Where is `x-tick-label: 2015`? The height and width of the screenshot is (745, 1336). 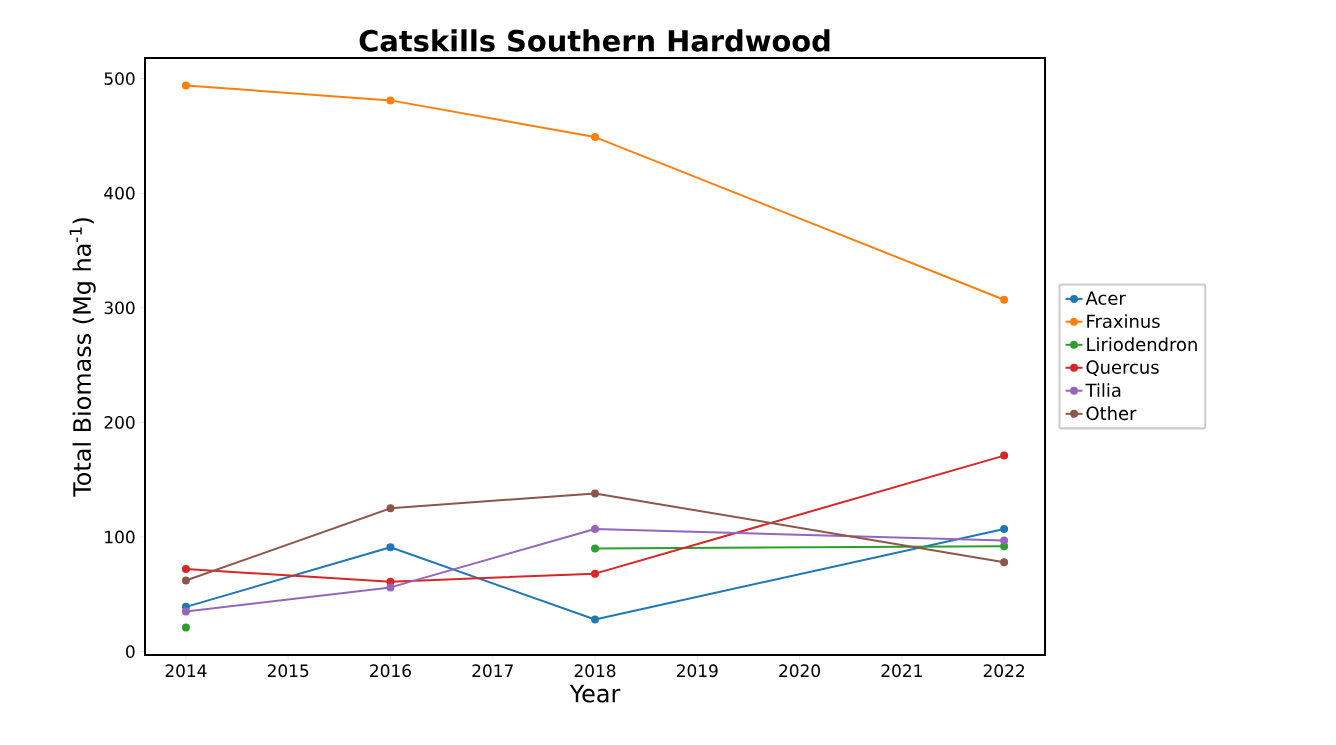
x-tick-label: 2015 is located at coordinates (288, 671).